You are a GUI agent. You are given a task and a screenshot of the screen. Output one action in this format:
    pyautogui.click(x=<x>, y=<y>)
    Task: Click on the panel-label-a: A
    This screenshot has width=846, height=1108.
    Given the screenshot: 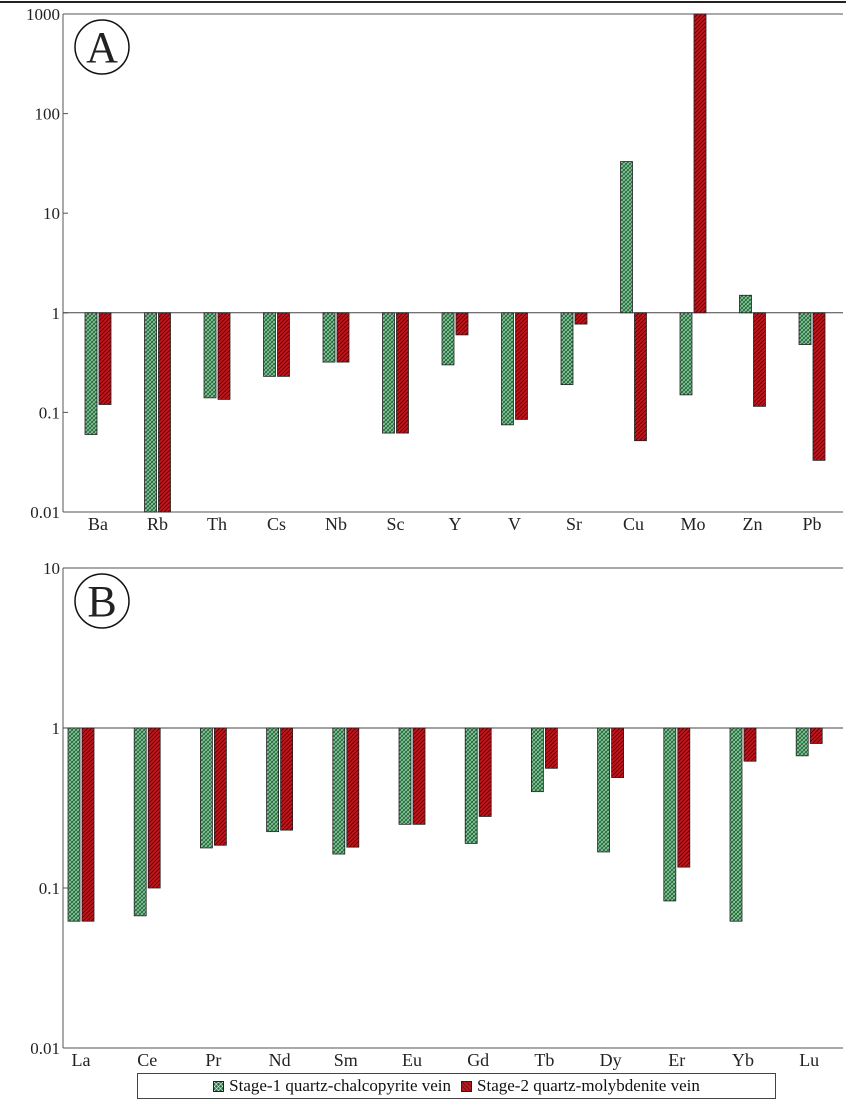 What is the action you would take?
    pyautogui.click(x=102, y=47)
    